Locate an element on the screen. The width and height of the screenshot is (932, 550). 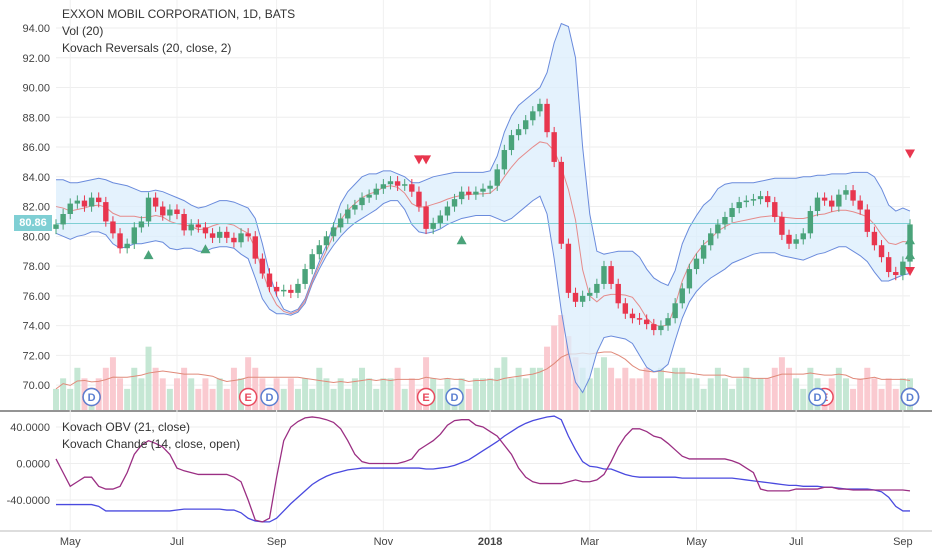
price-tick-label: 82.00 is located at coordinates (36, 208).